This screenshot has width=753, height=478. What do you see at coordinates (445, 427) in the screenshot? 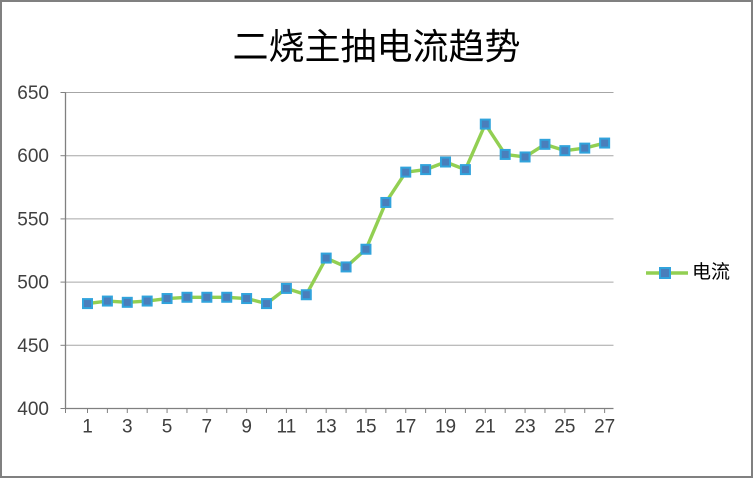
I see `x-tick-label: 19` at bounding box center [445, 427].